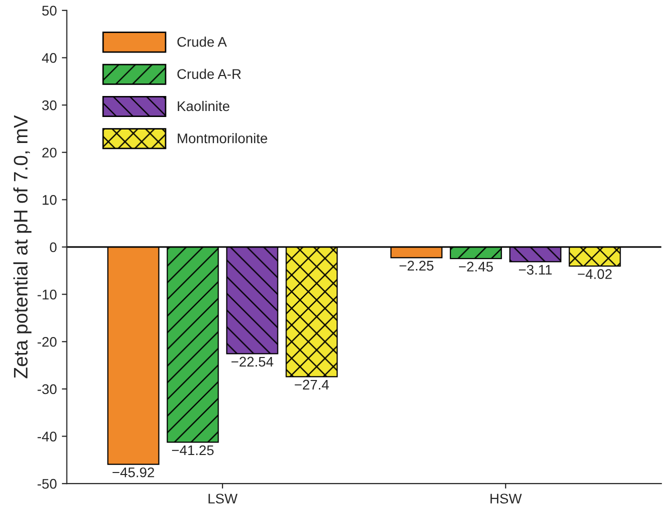 This screenshot has width=668, height=520. I want to click on data-label: −41.25, so click(193, 450).